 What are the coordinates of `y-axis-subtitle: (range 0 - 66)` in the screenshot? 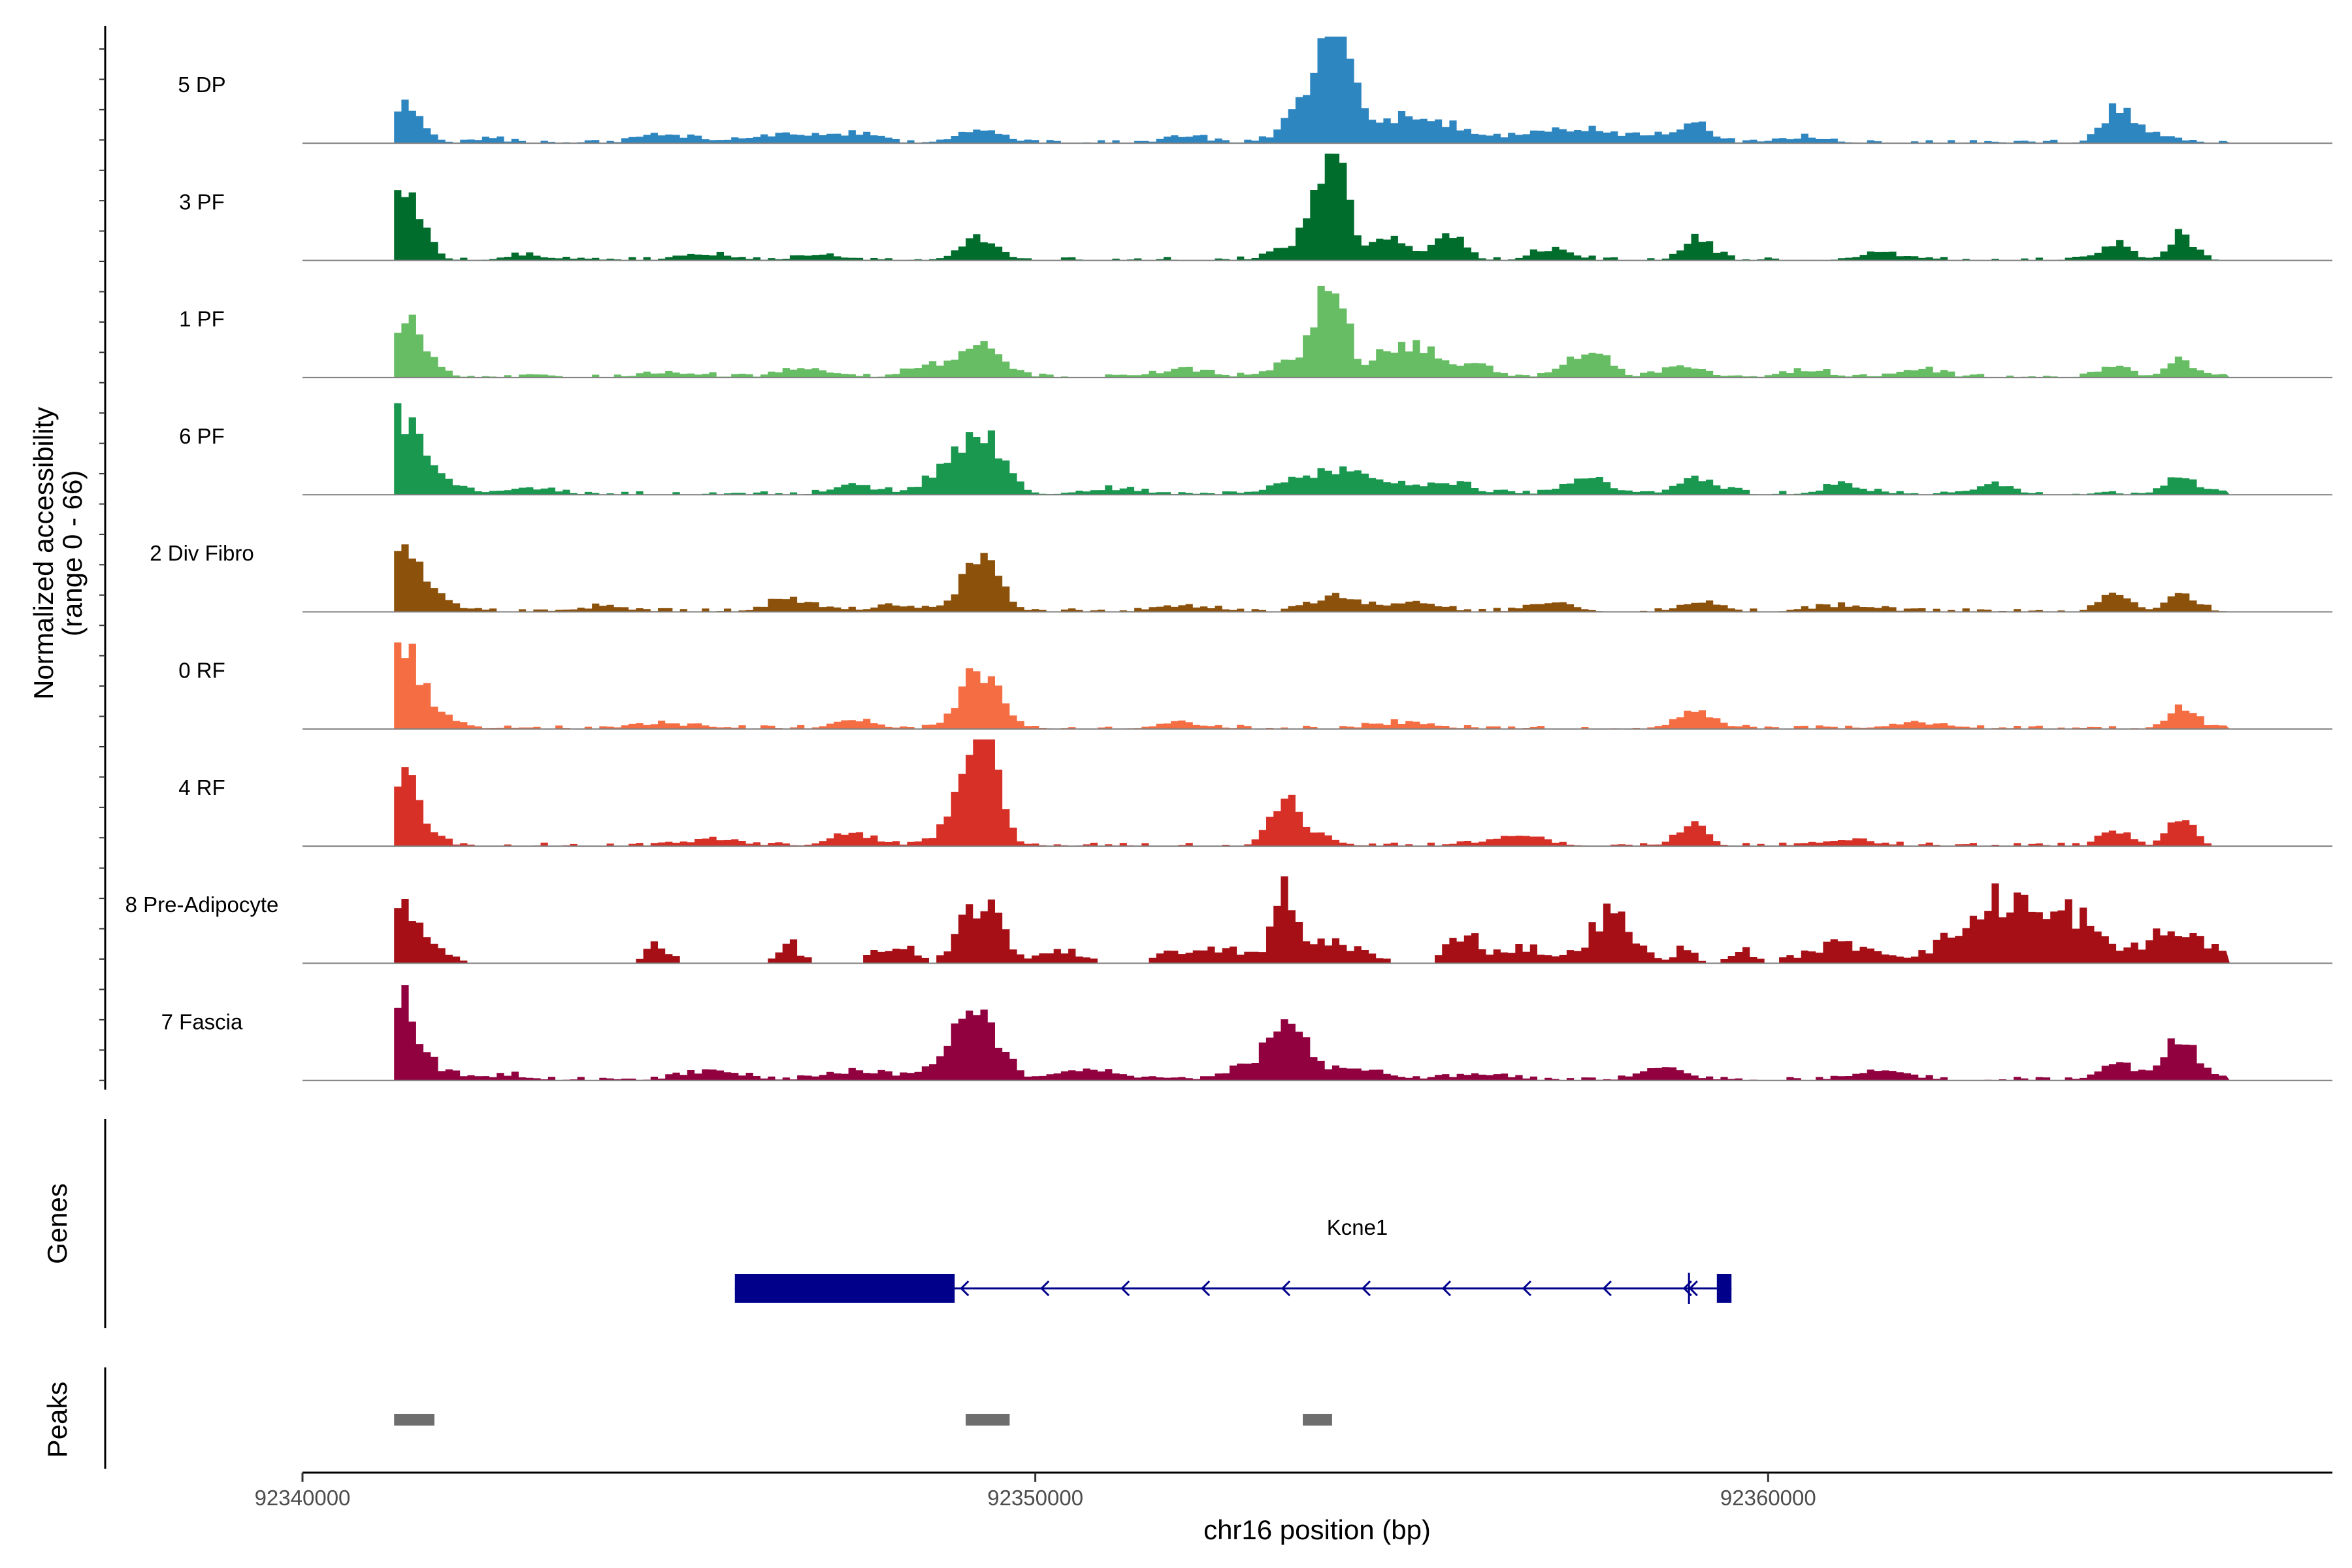 It's located at (72, 553).